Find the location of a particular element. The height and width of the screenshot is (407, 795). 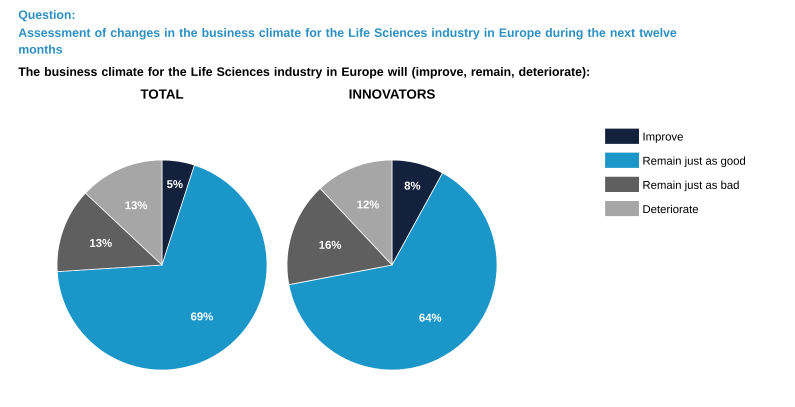

data-label: 8% is located at coordinates (412, 186).